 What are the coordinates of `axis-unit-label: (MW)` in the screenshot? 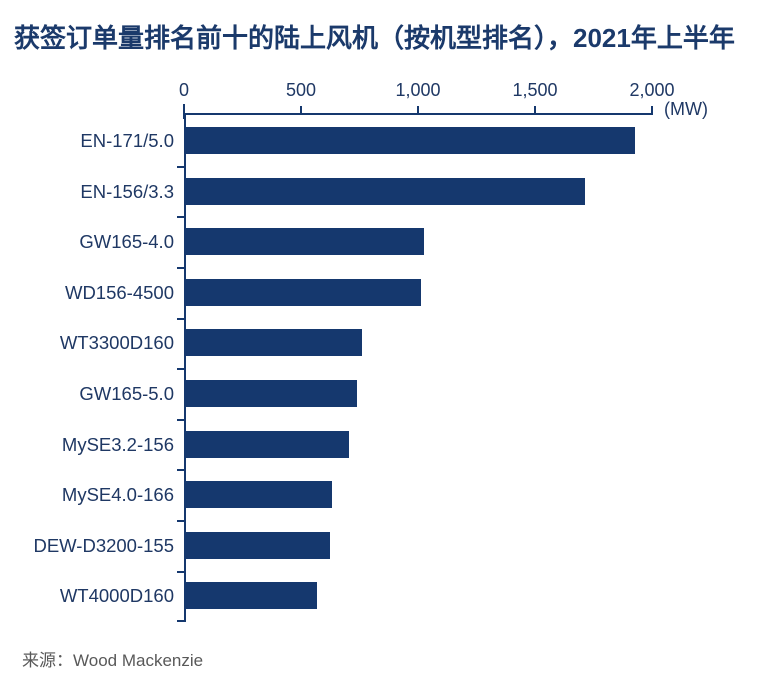 It's located at (686, 109).